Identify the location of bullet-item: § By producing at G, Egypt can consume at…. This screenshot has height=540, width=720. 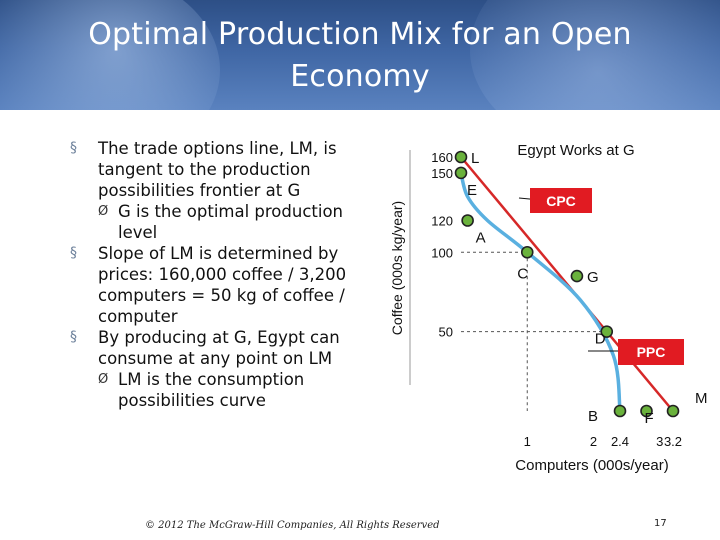
(208, 348).